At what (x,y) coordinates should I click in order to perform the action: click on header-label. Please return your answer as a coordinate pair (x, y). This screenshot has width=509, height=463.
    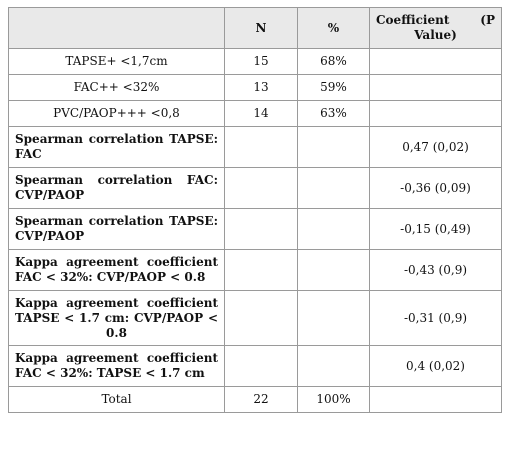
    Looking at the image, I should click on (116, 28).